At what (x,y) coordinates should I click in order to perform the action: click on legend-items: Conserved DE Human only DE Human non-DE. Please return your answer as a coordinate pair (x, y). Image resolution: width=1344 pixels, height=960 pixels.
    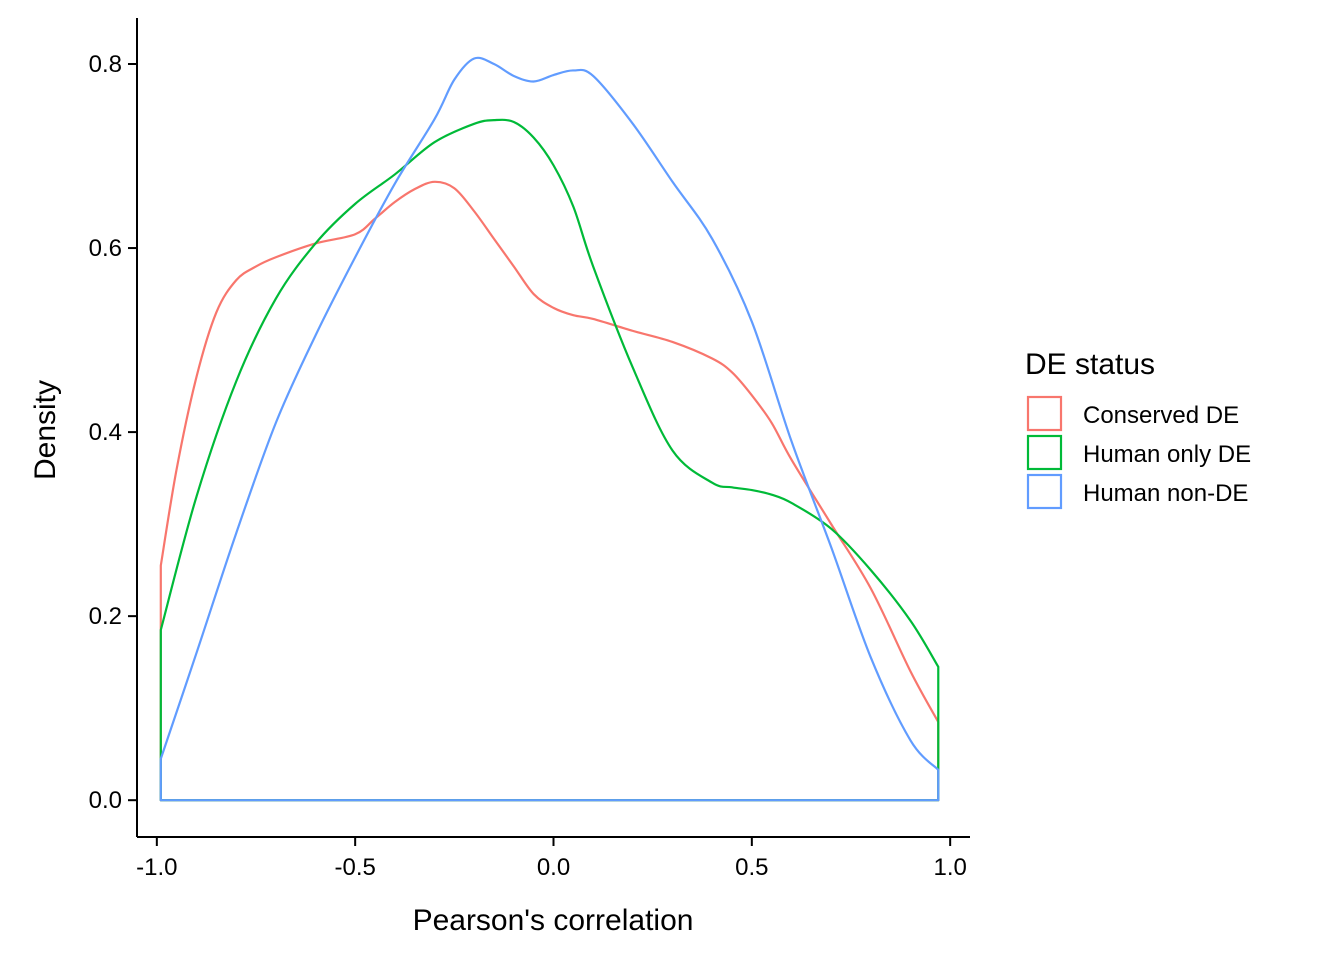
    Looking at the image, I should click on (1138, 452).